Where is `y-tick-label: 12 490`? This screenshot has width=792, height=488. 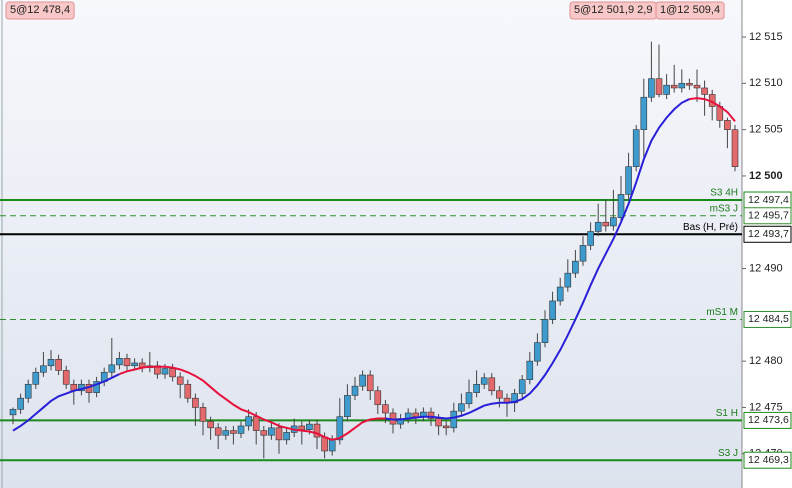 y-tick-label: 12 490 is located at coordinates (766, 268).